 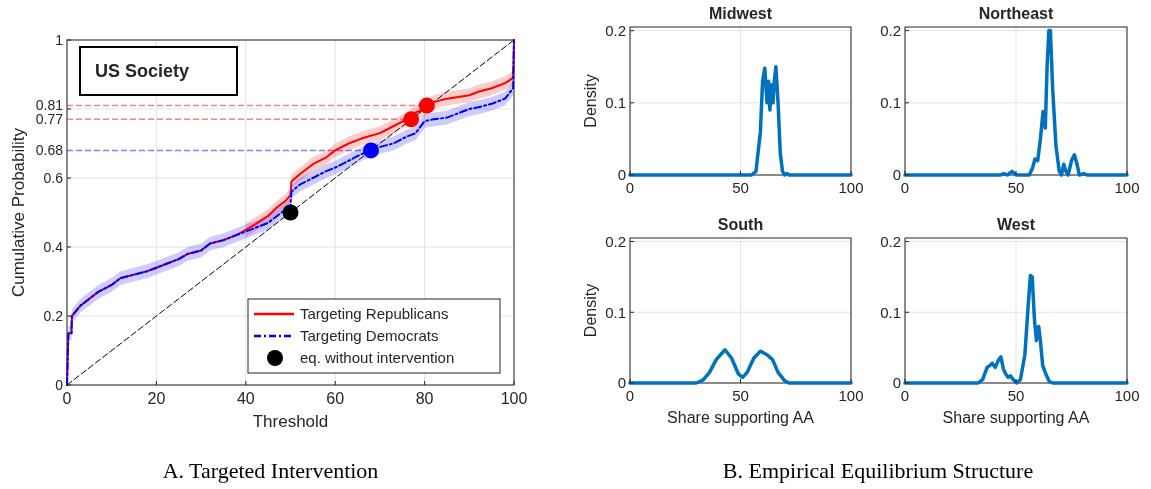 I want to click on x-axis-title: Threshold, so click(x=290, y=421).